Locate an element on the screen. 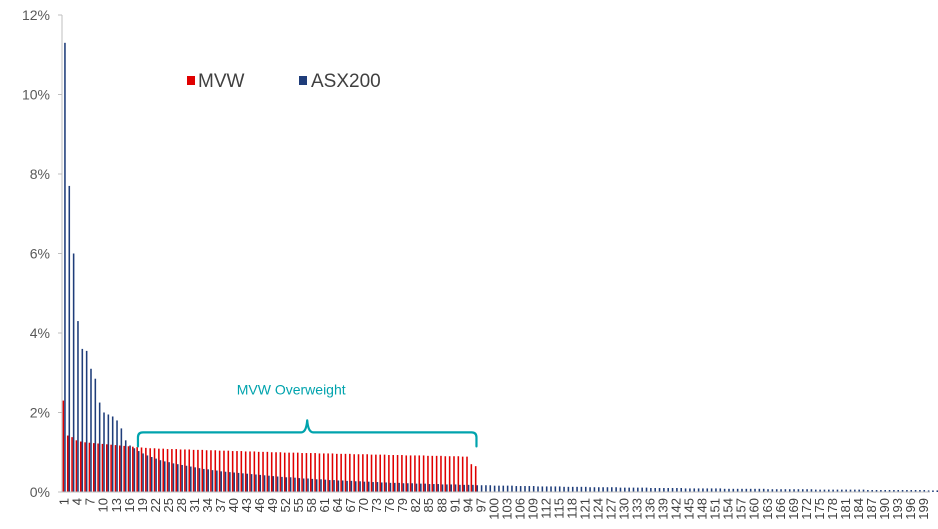 This screenshot has height=529, width=938. x-tick-label: 94 is located at coordinates (467, 505).